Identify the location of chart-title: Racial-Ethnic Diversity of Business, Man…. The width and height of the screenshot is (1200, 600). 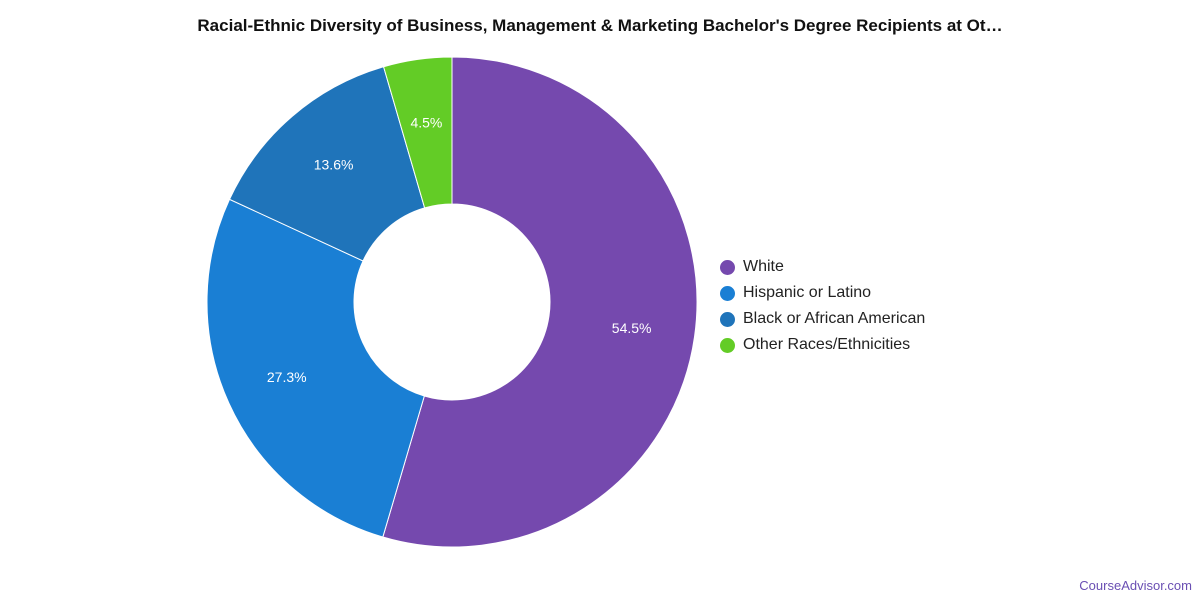
(600, 25).